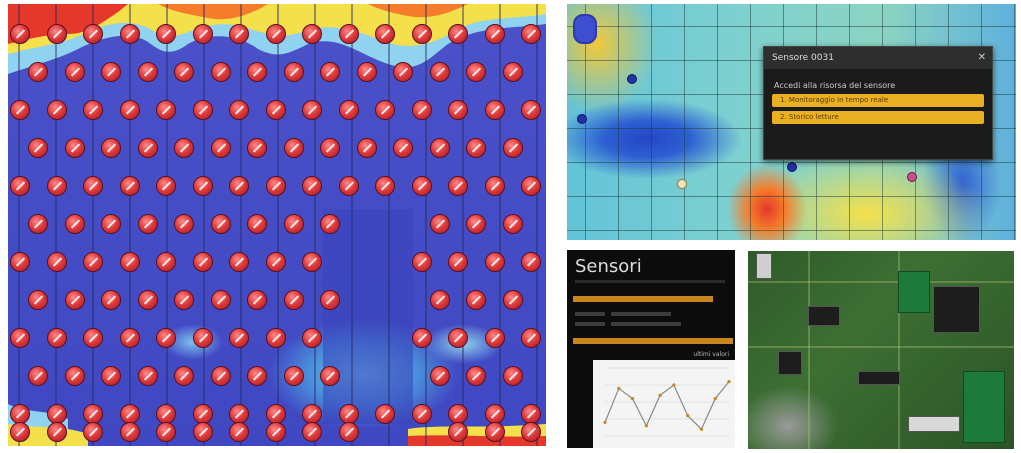 This screenshot has height=453, width=1021. What do you see at coordinates (682, 184) in the screenshot?
I see `sensor-marker-selected` at bounding box center [682, 184].